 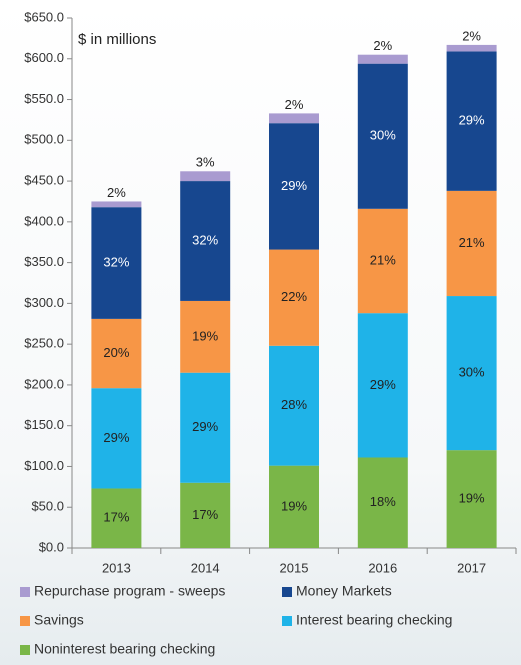 What do you see at coordinates (117, 39) in the screenshot?
I see `annotation: $ in millions` at bounding box center [117, 39].